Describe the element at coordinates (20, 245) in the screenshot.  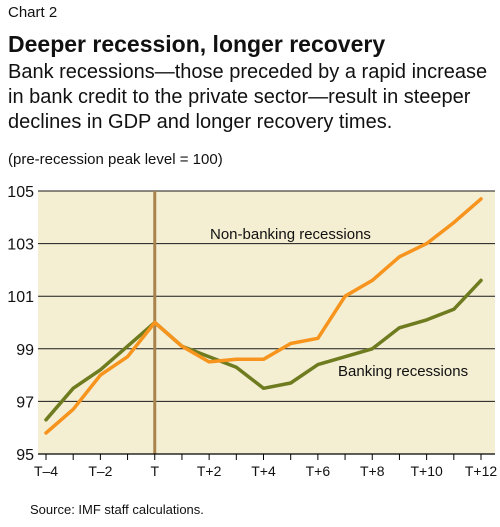
I see `y-tick-label-103: 103` at that location.